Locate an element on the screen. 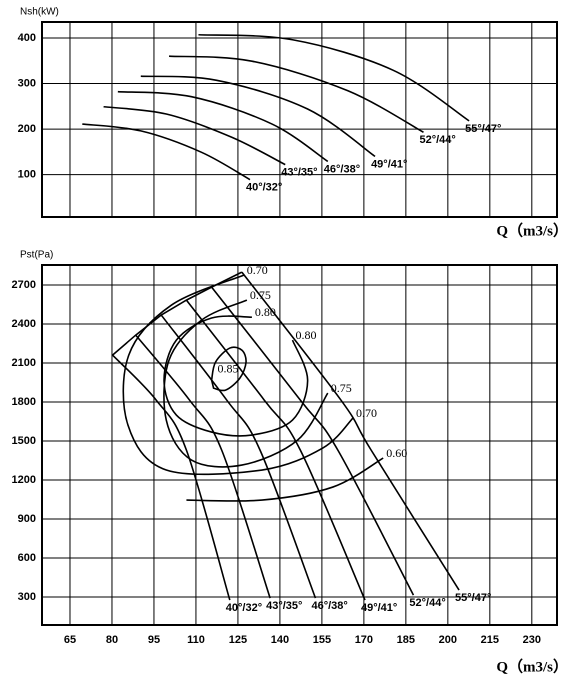  x-tick-label: 125 is located at coordinates (238, 640).